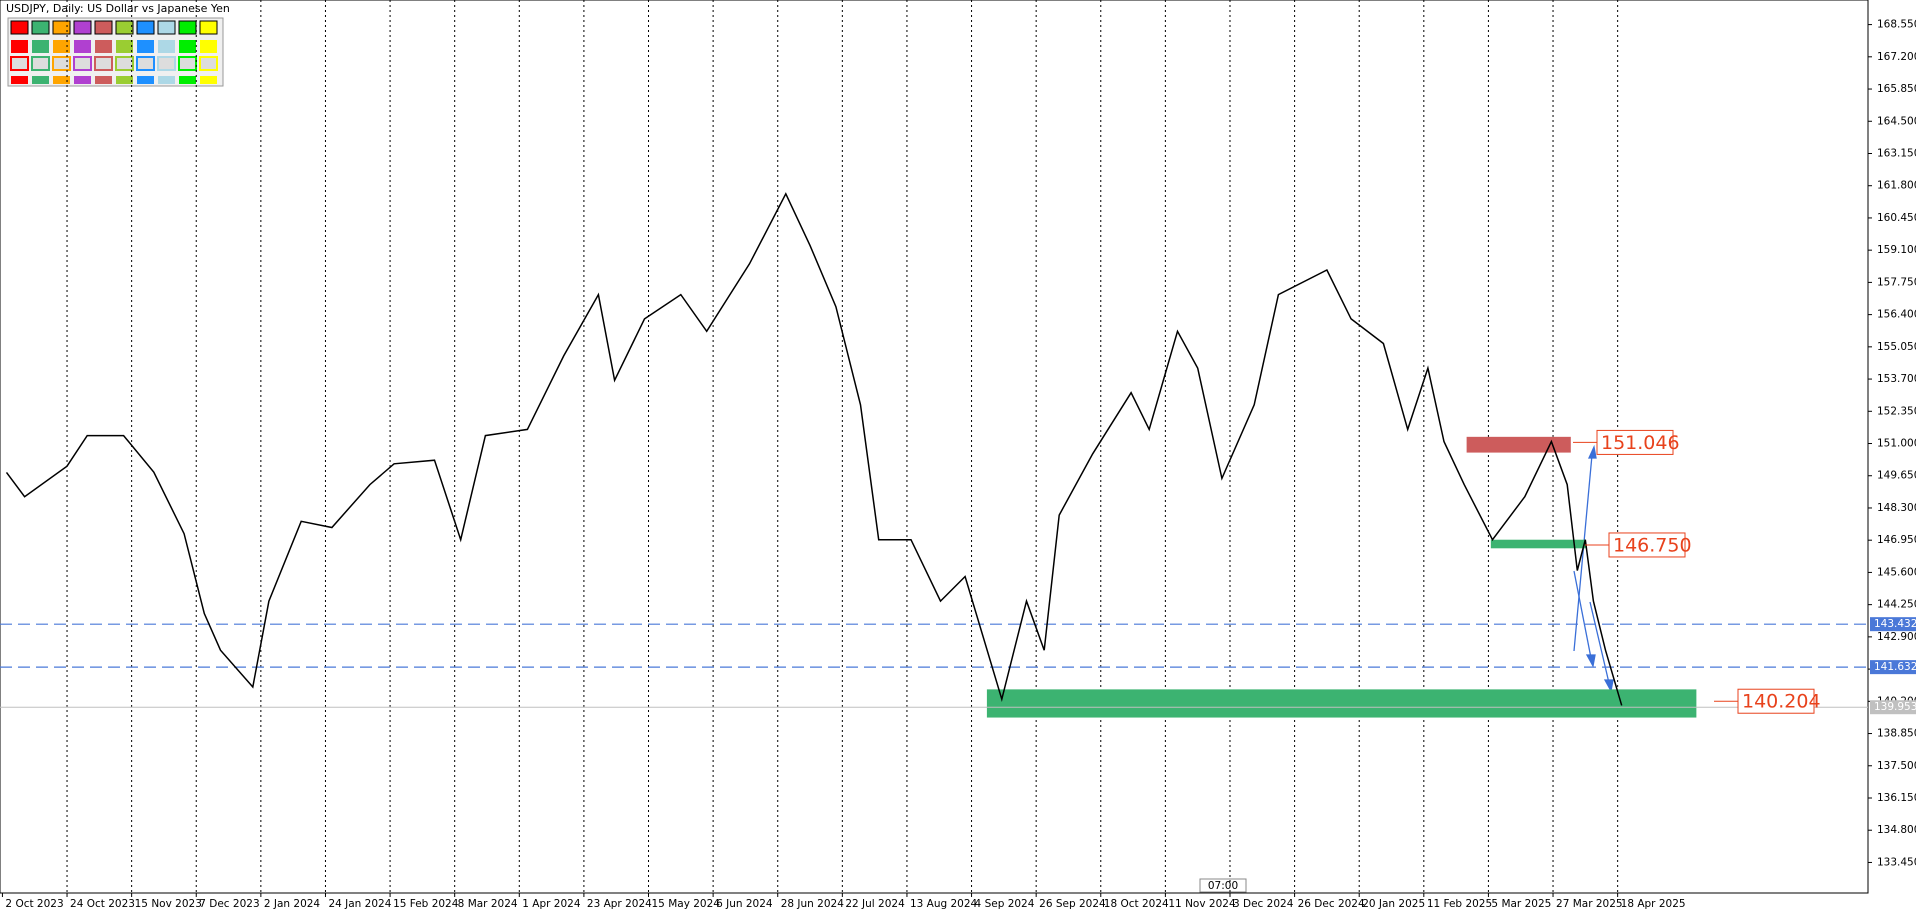 This screenshot has width=1916, height=911. Describe the element at coordinates (1896, 250) in the screenshot. I see `y-tick-label: 159.100` at that location.